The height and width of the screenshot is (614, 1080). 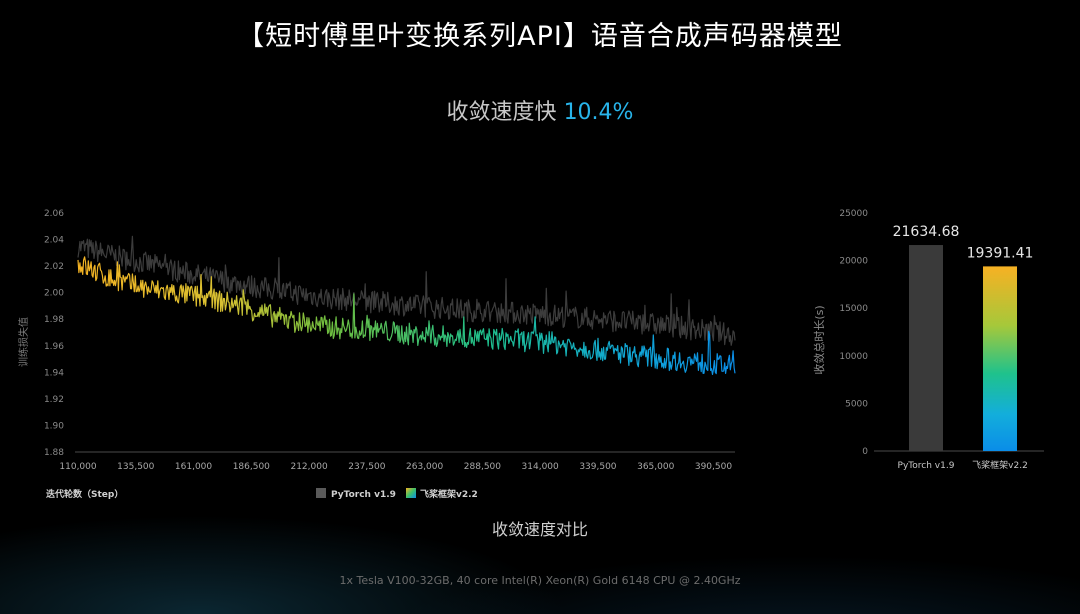 I want to click on legend-label-paddle: 飞桨框架v2.2, so click(x=449, y=494).